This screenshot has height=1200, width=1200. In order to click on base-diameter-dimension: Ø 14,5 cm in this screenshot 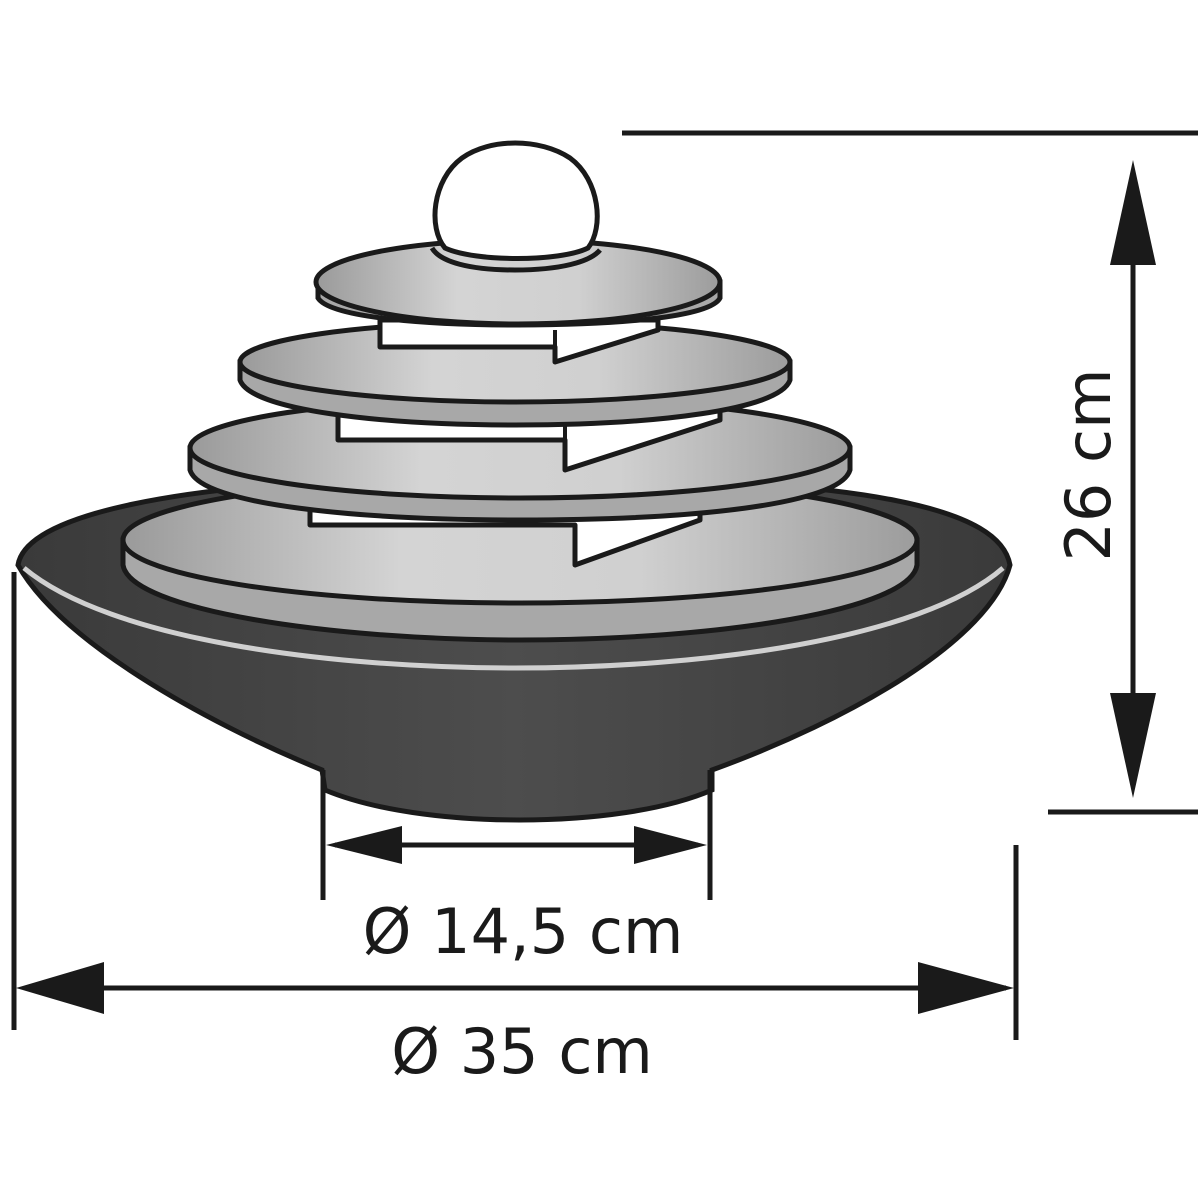, I will do `click(516, 869)`.